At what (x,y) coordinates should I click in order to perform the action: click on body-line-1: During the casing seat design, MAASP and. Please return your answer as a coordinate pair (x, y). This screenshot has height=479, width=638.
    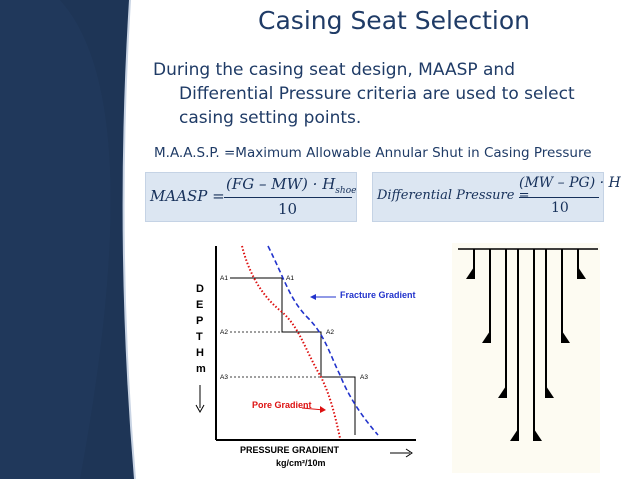
    Looking at the image, I should click on (334, 70).